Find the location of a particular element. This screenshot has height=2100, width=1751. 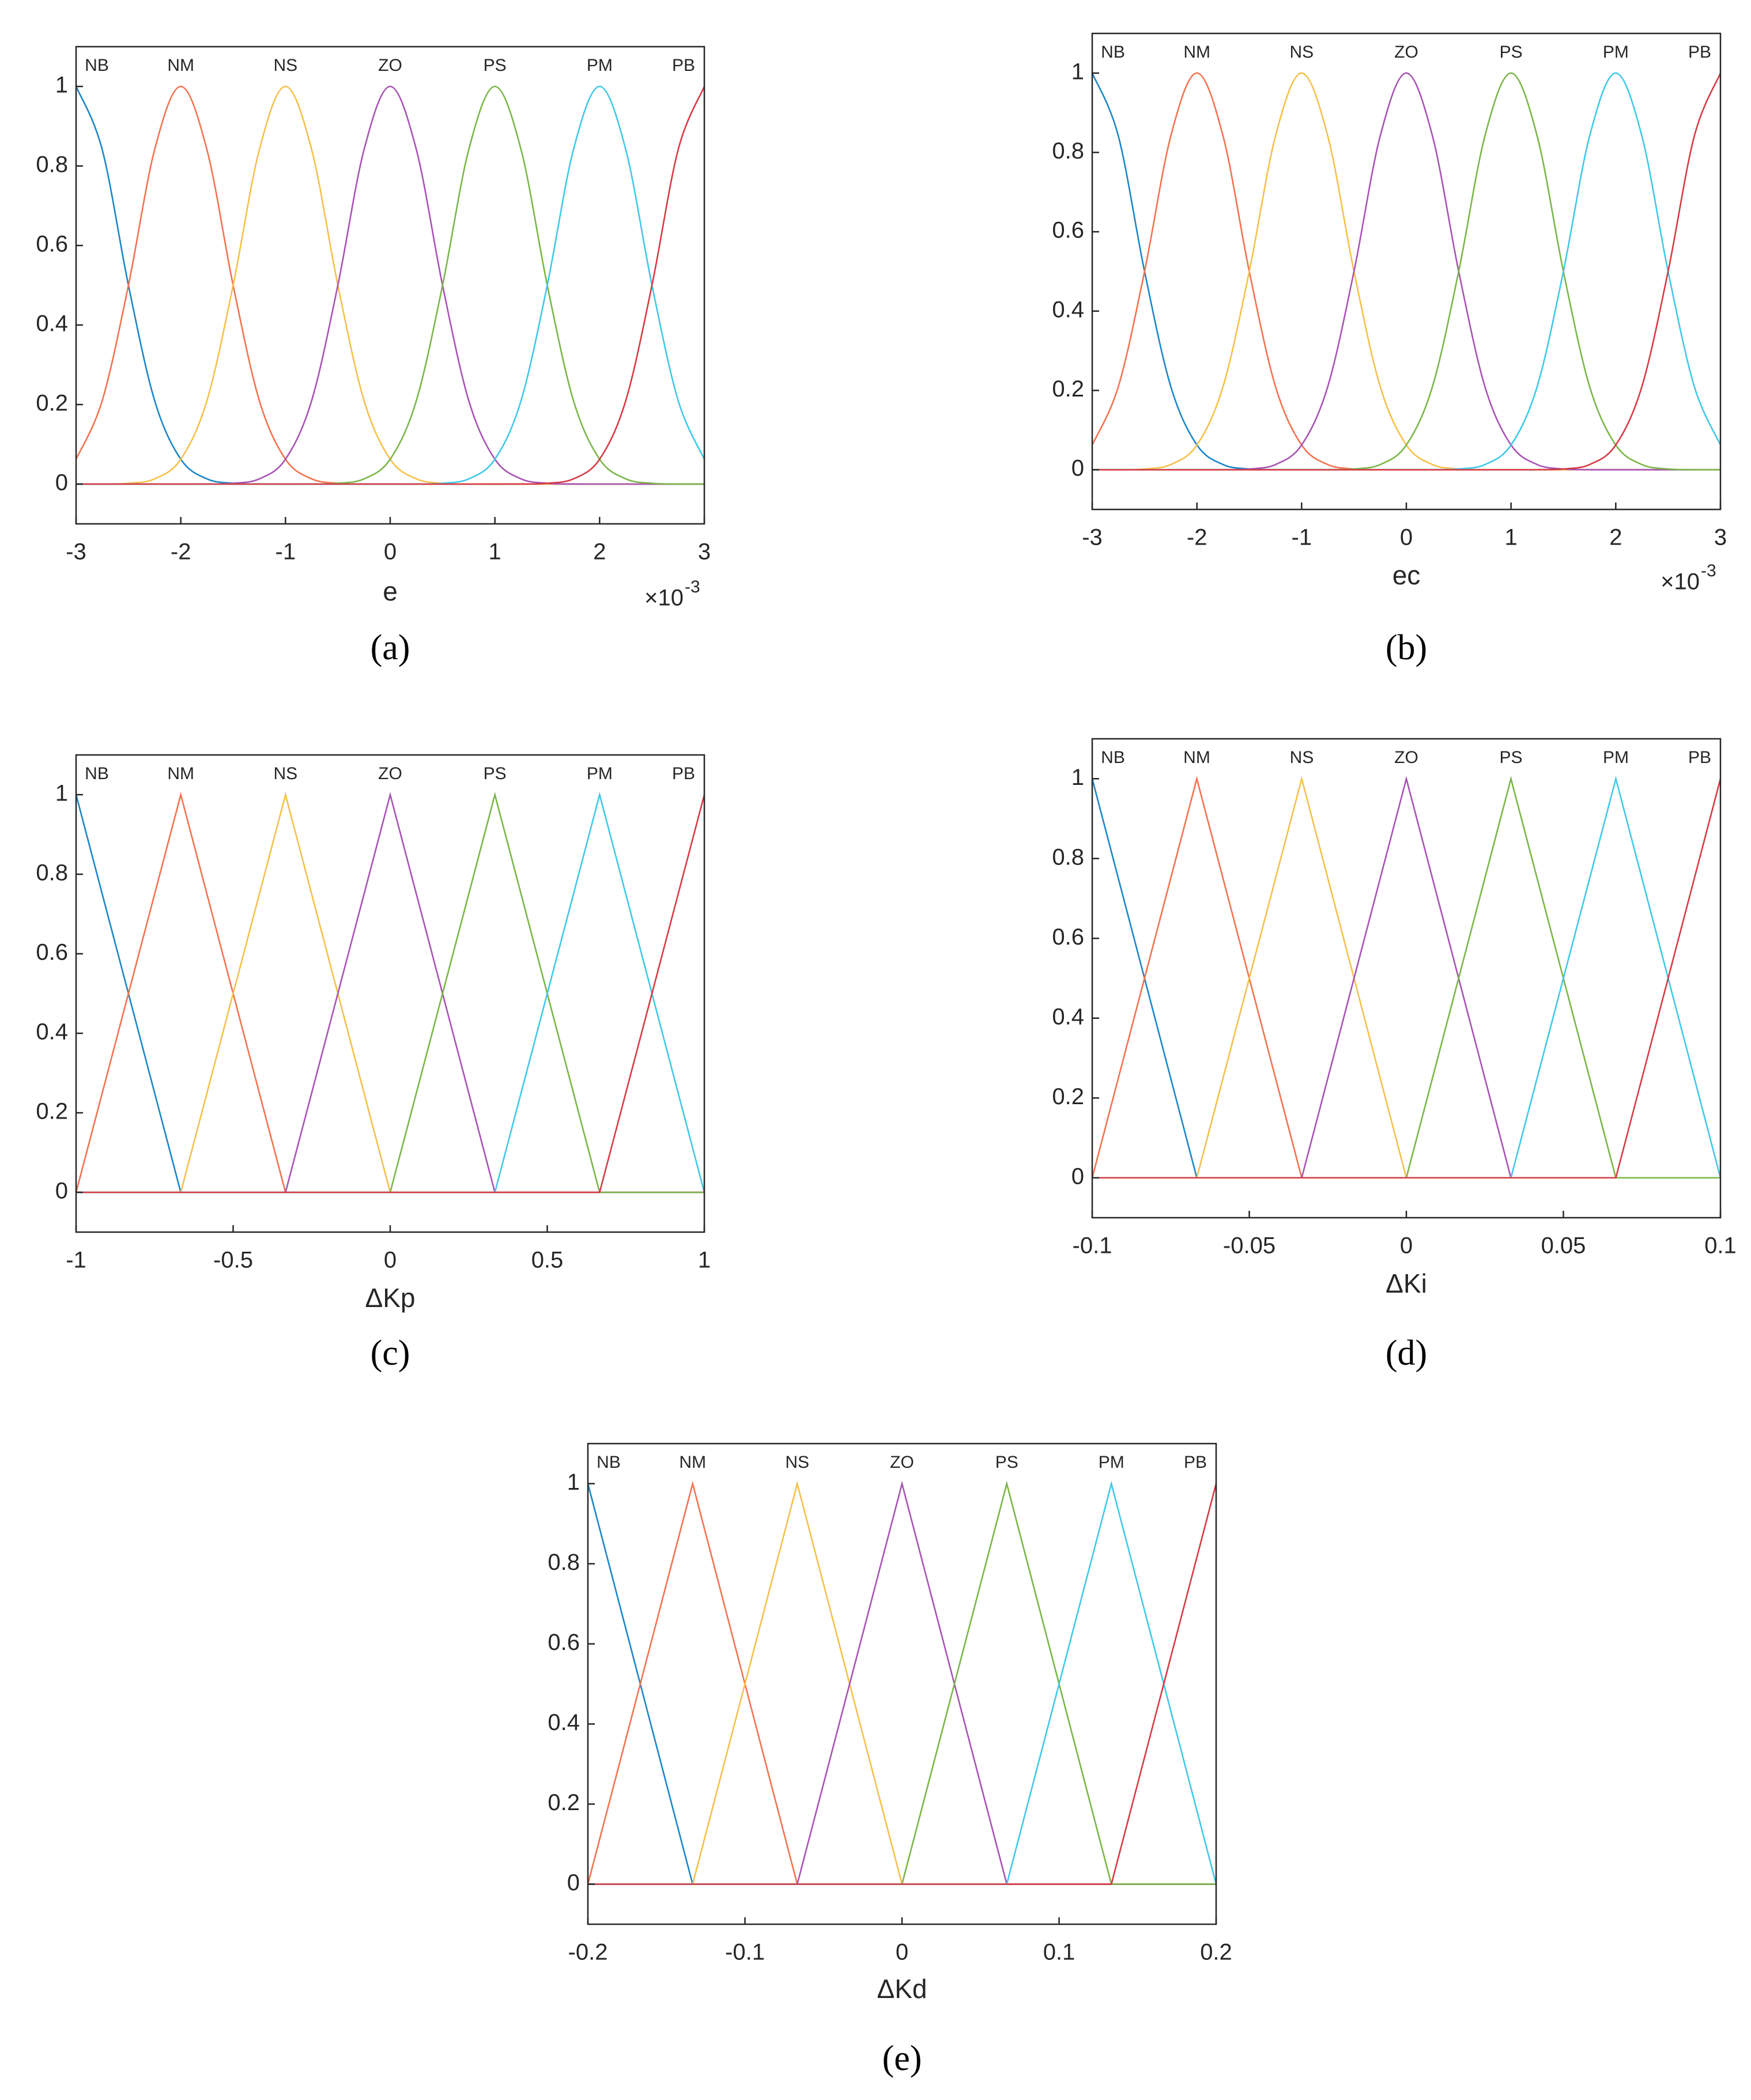

panel-label: (c) is located at coordinates (390, 1353).